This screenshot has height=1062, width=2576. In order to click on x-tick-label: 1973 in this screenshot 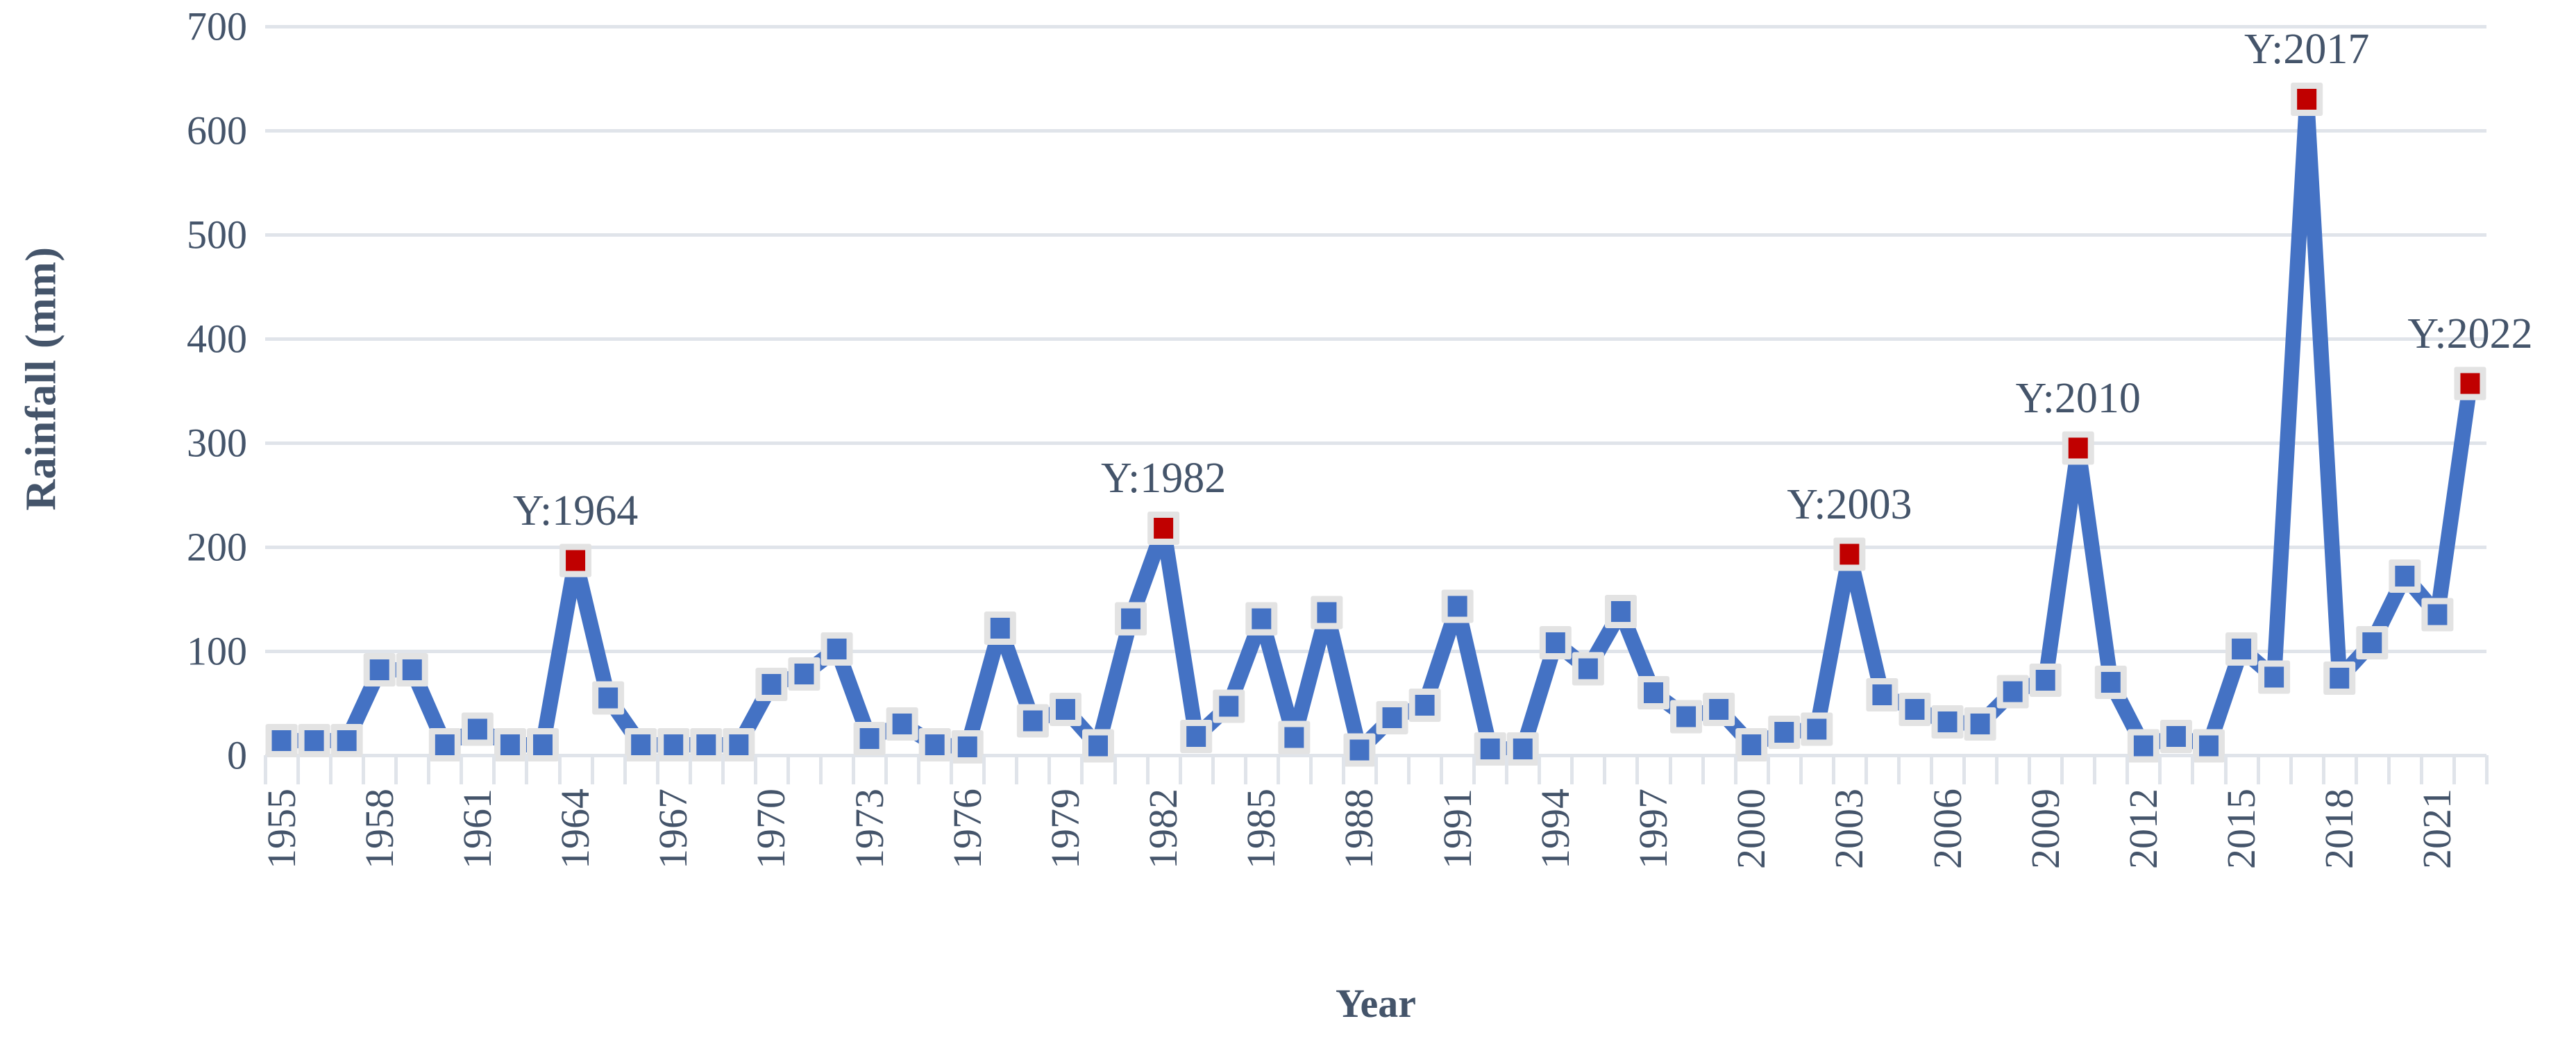, I will do `click(869, 829)`.